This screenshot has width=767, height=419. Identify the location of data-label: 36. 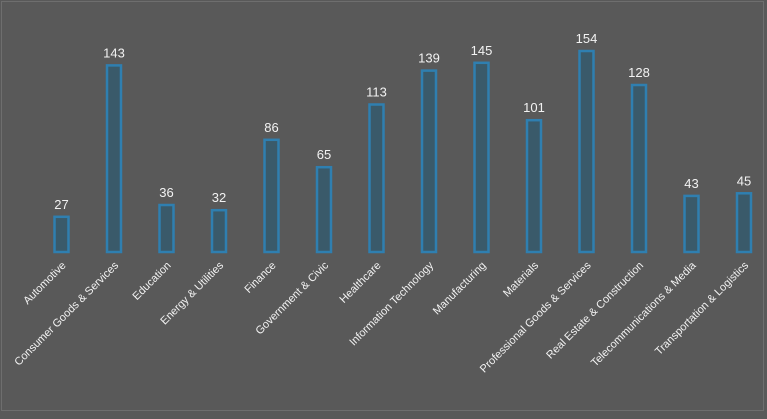
(166, 192).